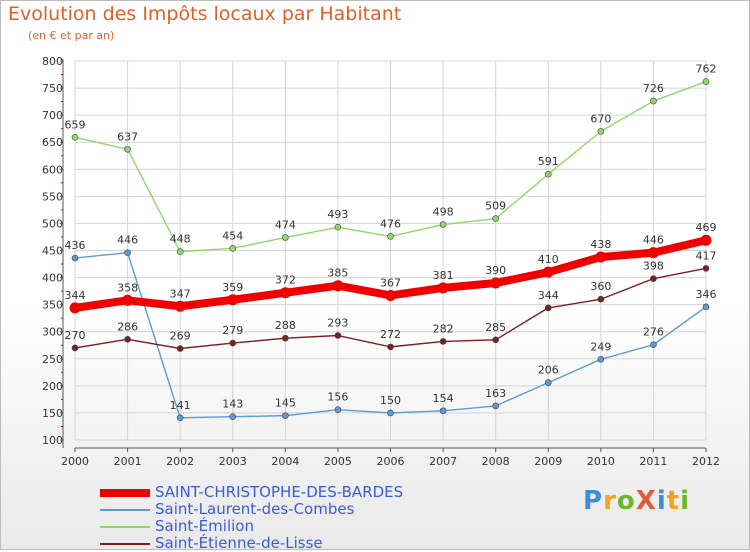 This screenshot has width=750, height=552. Describe the element at coordinates (496, 461) in the screenshot. I see `x-tick-label: 2008` at that location.